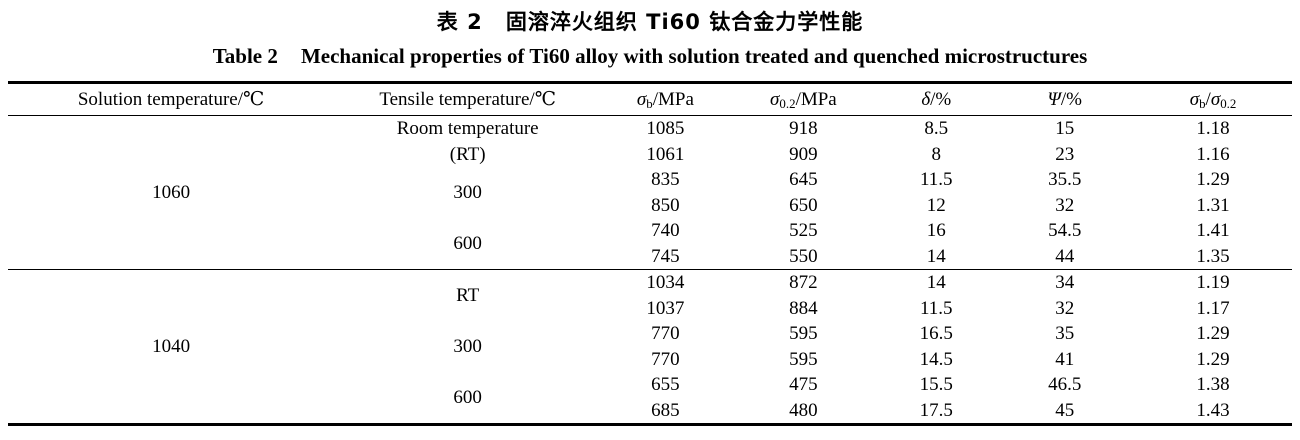  I want to click on value-cell-psi: 35.5, so click(1065, 179).